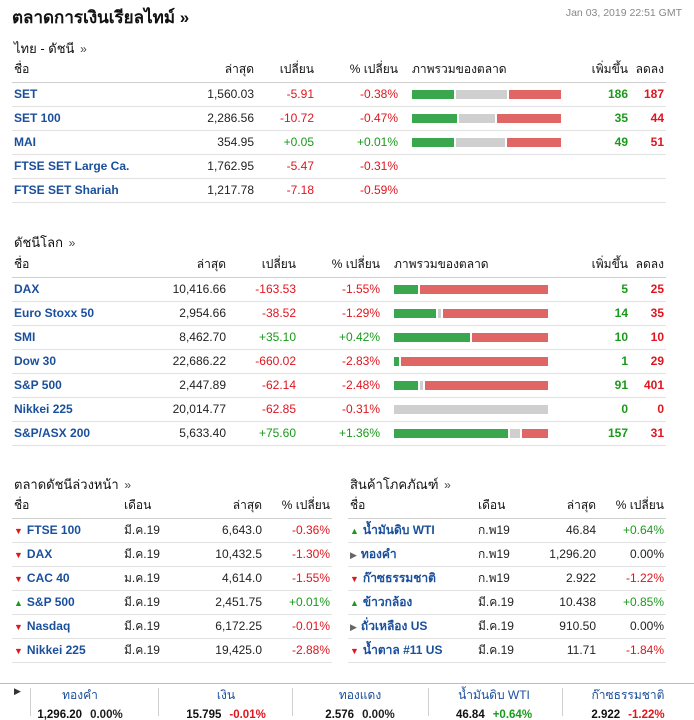 This screenshot has width=694, height=720. Describe the element at coordinates (510, 578) in the screenshot. I see `contract-month: ก.พ19` at that location.